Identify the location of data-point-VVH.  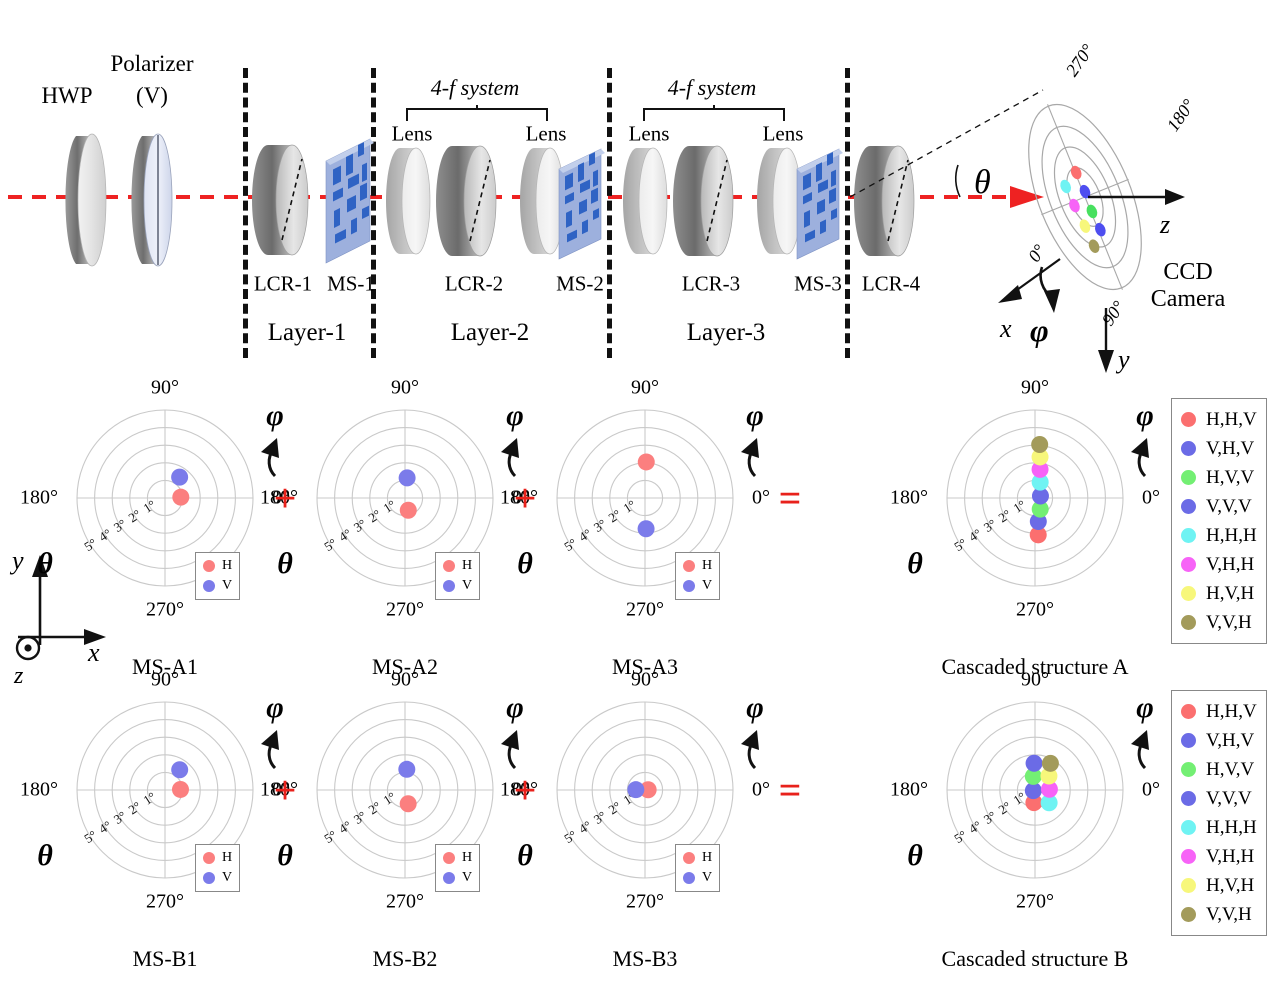
(1050, 763).